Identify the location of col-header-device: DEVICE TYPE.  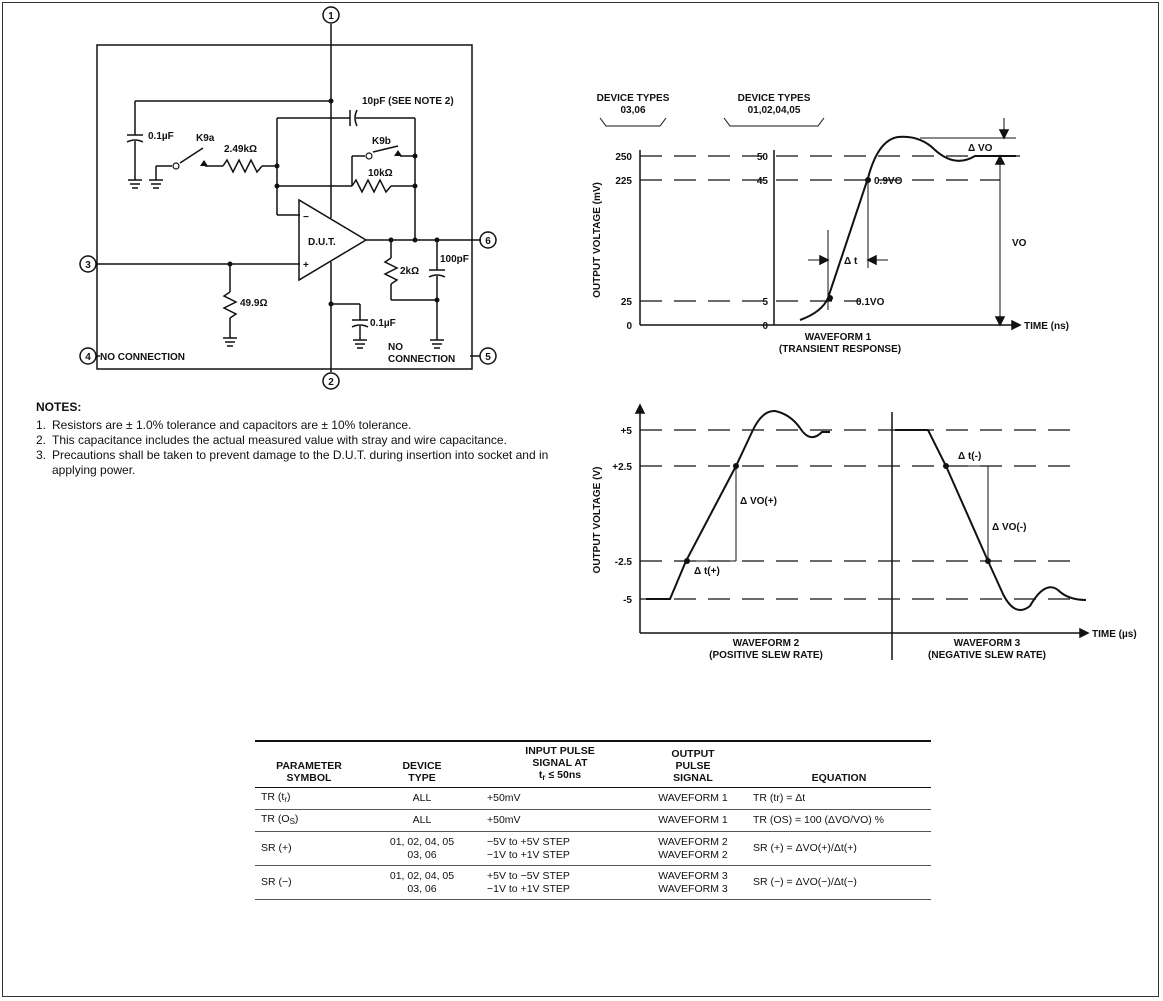
(422, 764).